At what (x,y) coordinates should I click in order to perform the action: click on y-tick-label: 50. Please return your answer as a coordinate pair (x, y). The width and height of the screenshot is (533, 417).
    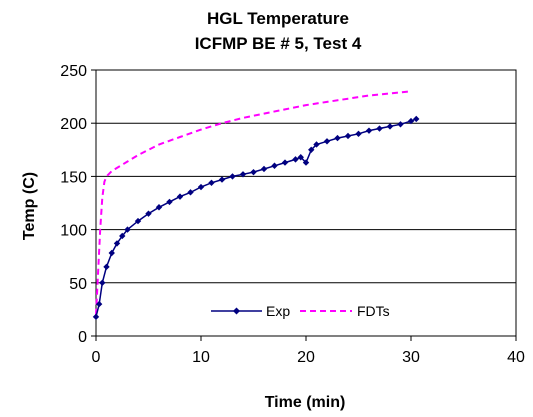
    Looking at the image, I should click on (78, 284).